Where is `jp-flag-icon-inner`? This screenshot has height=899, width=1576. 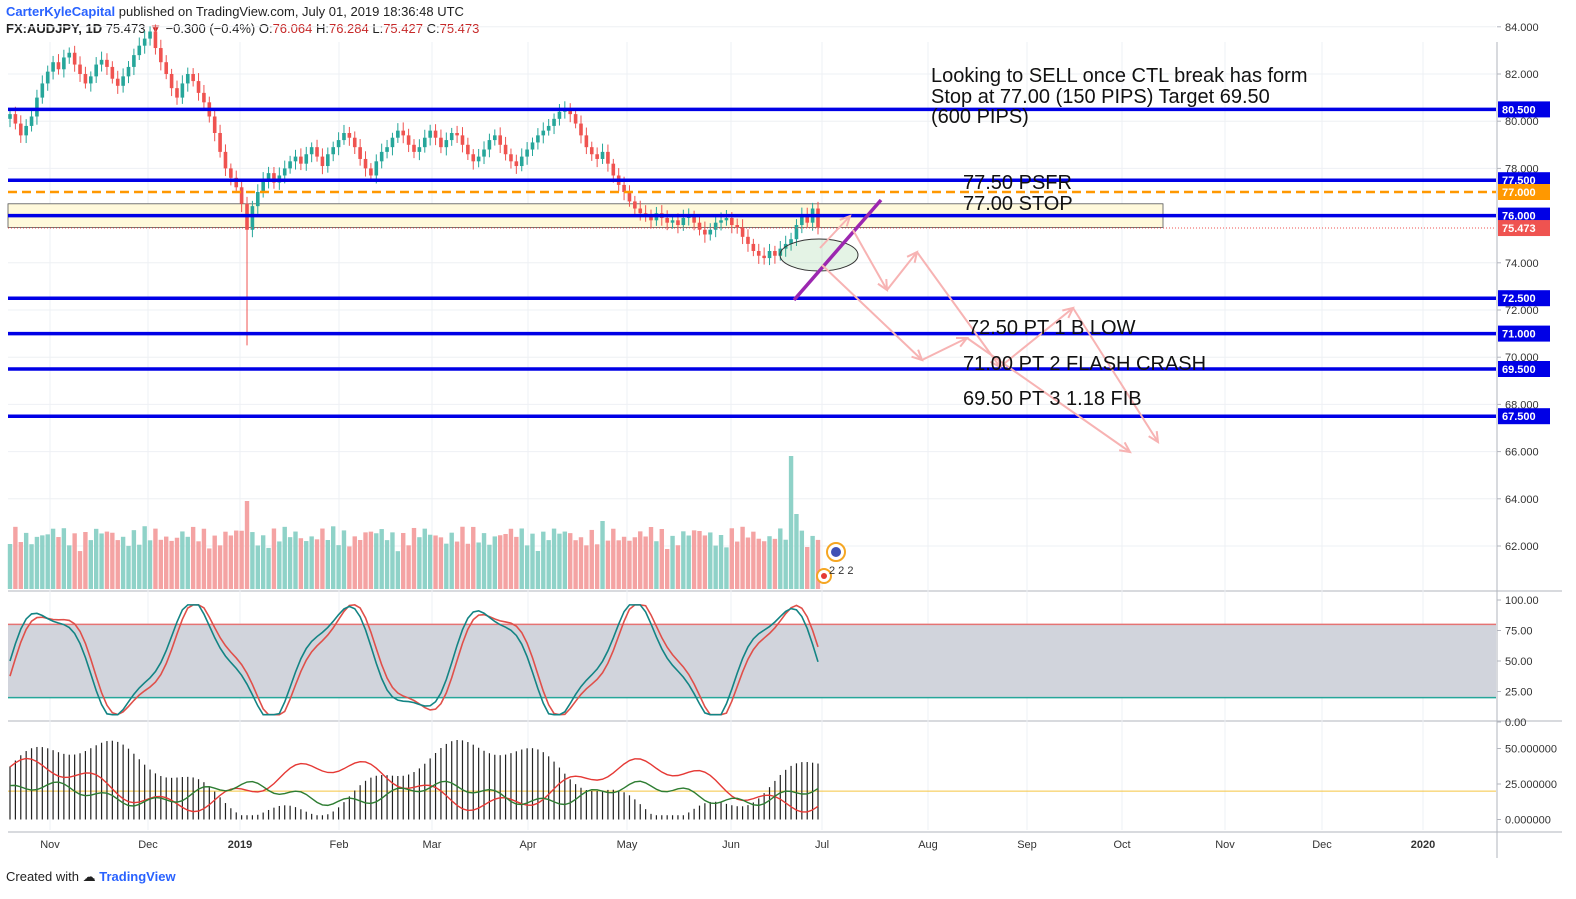 jp-flag-icon-inner is located at coordinates (824, 576).